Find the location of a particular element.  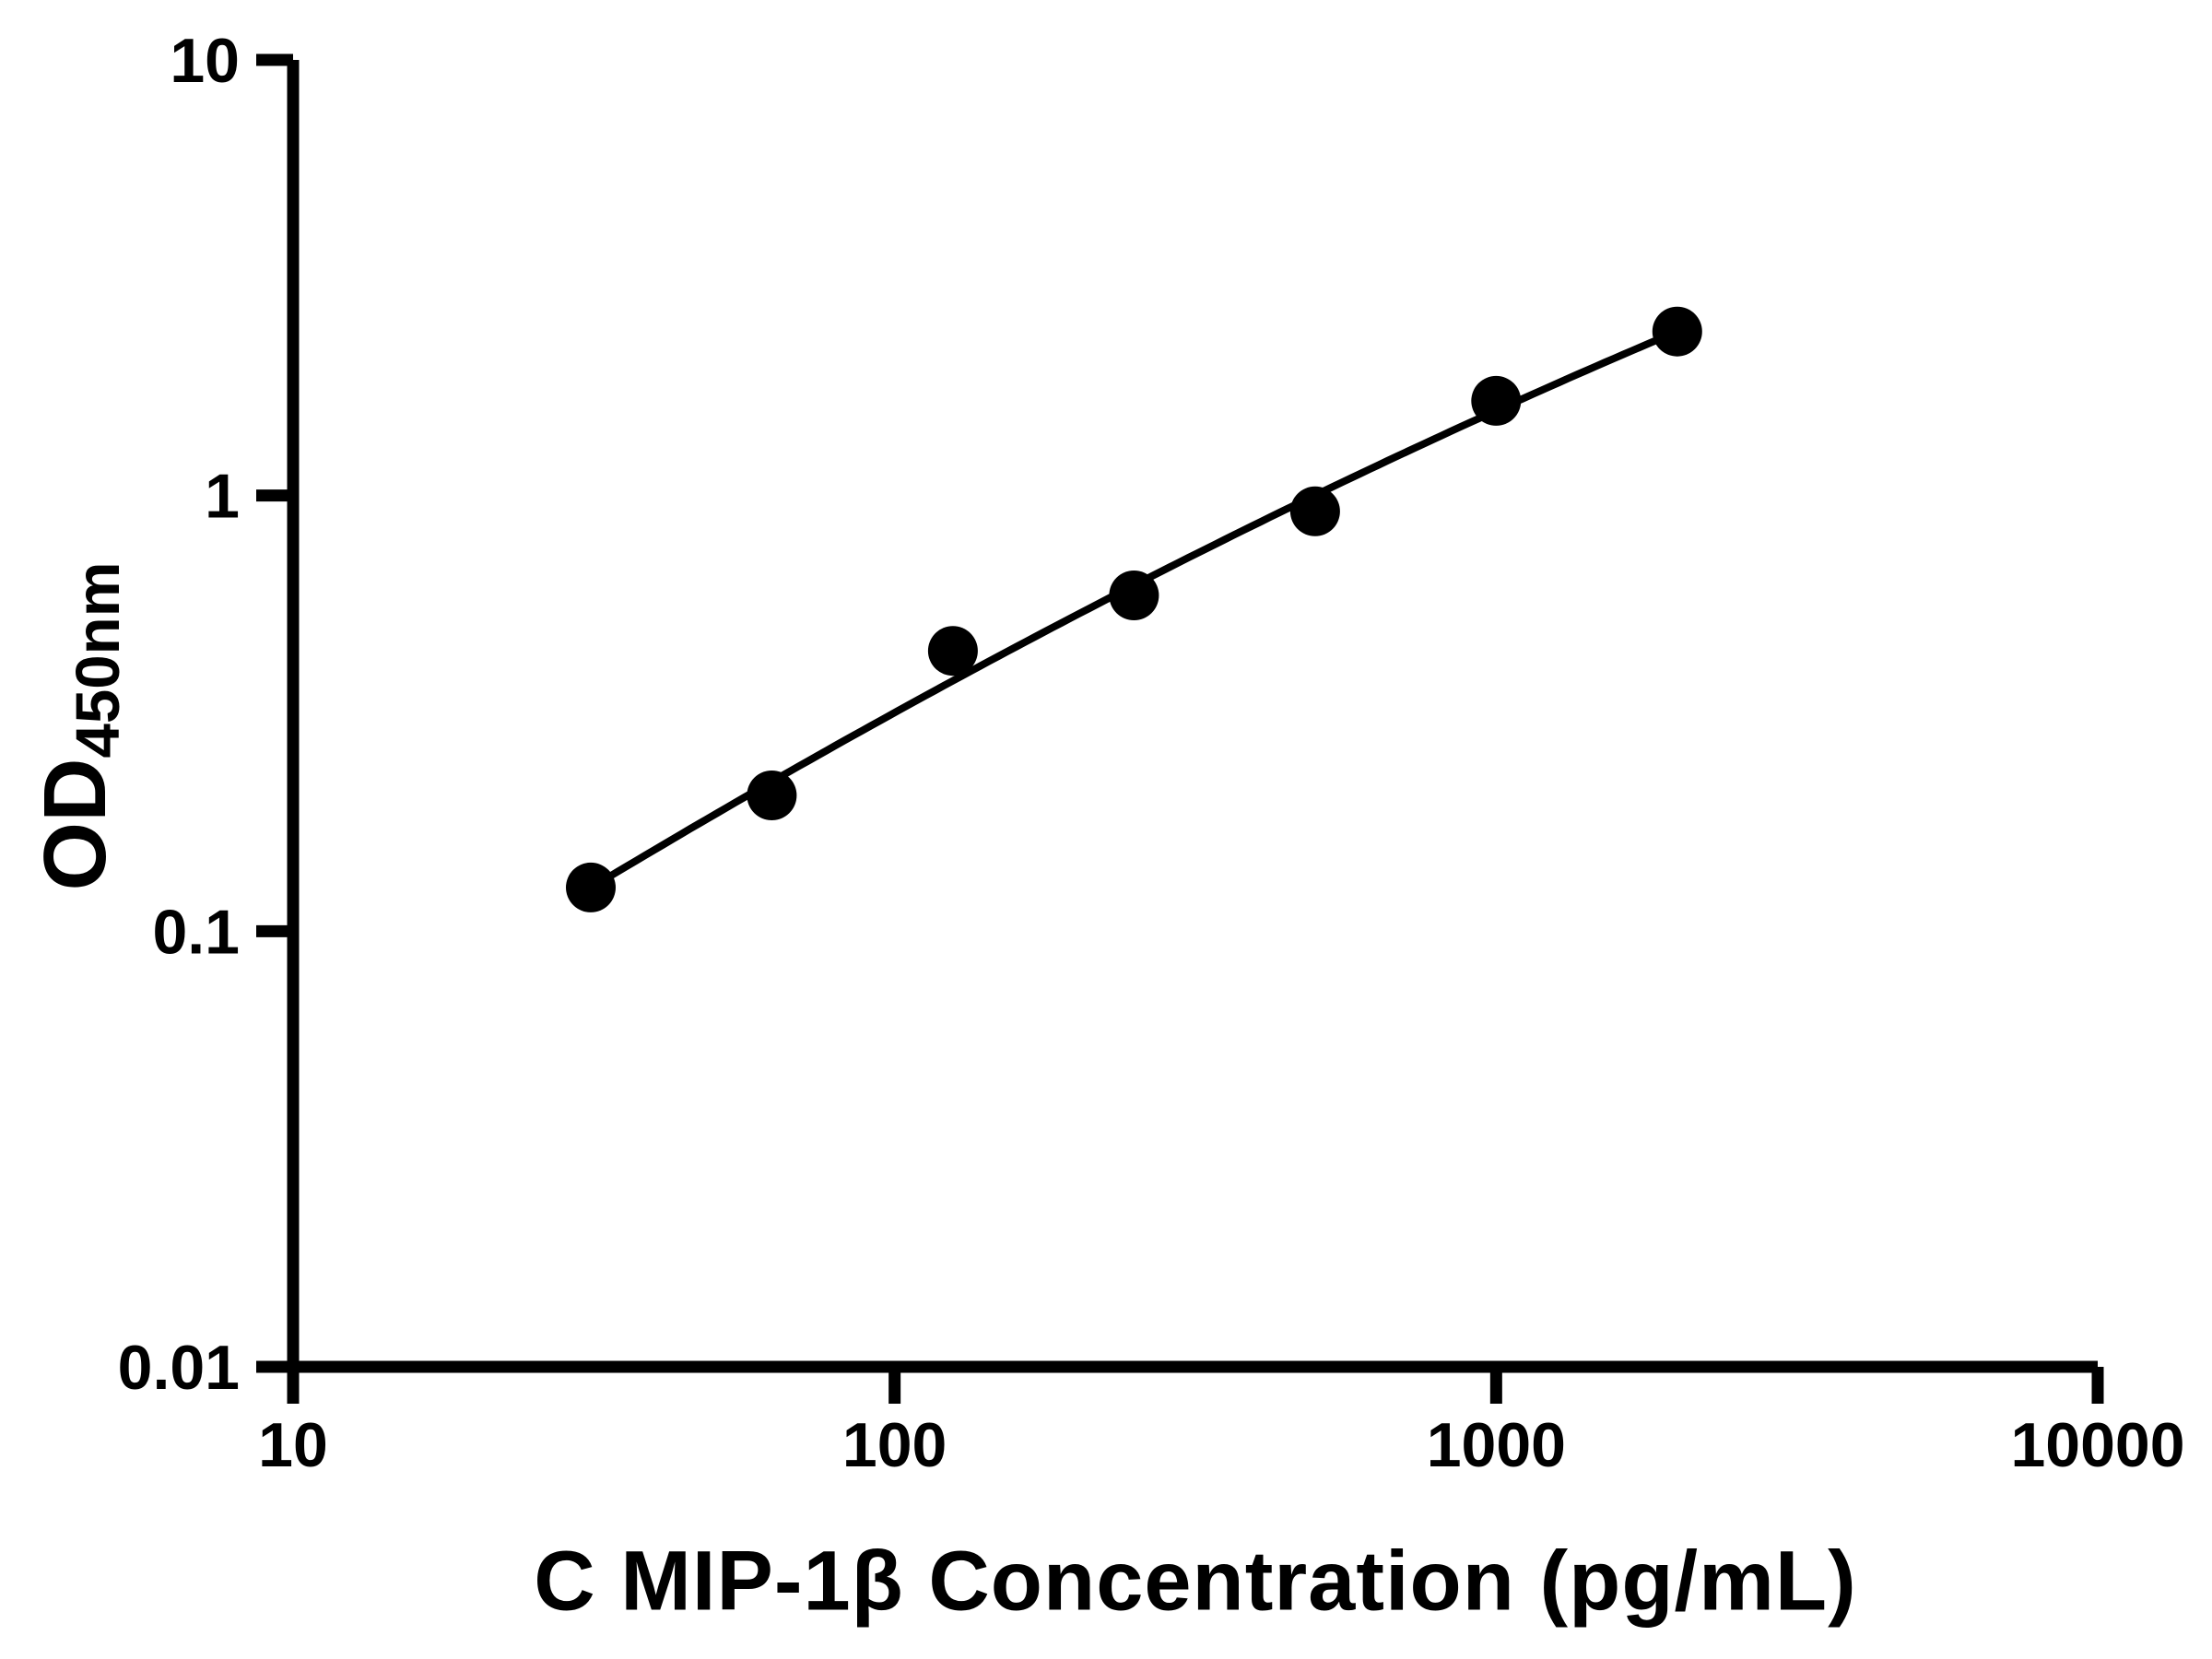

y-tick-label: 0.1 is located at coordinates (196, 932).